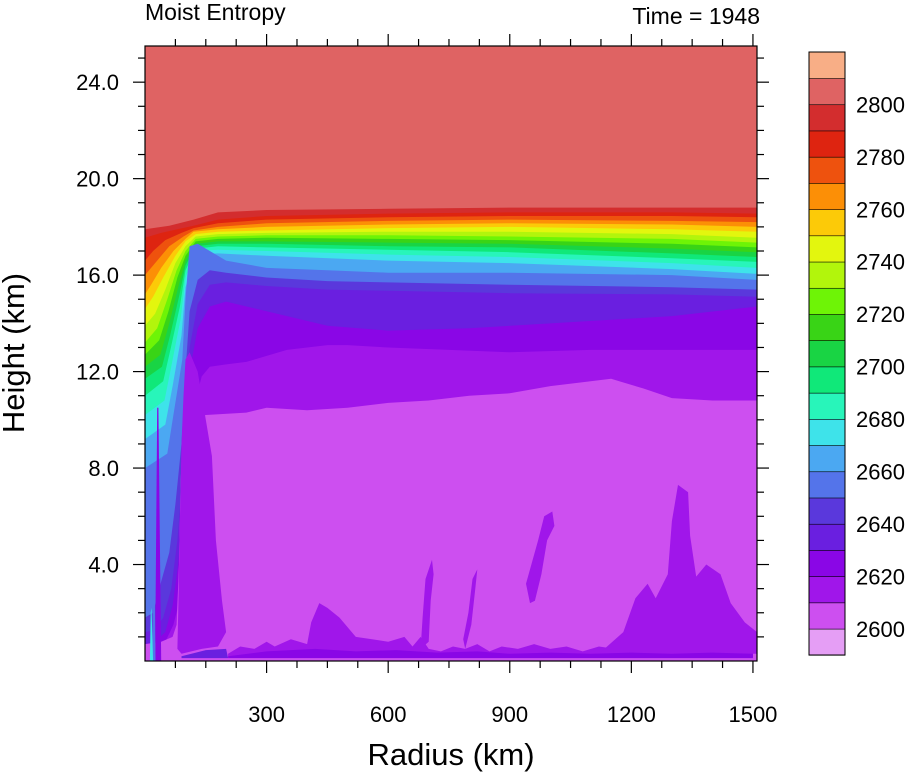  What do you see at coordinates (752, 714) in the screenshot?
I see `x-tick-label: 1500` at bounding box center [752, 714].